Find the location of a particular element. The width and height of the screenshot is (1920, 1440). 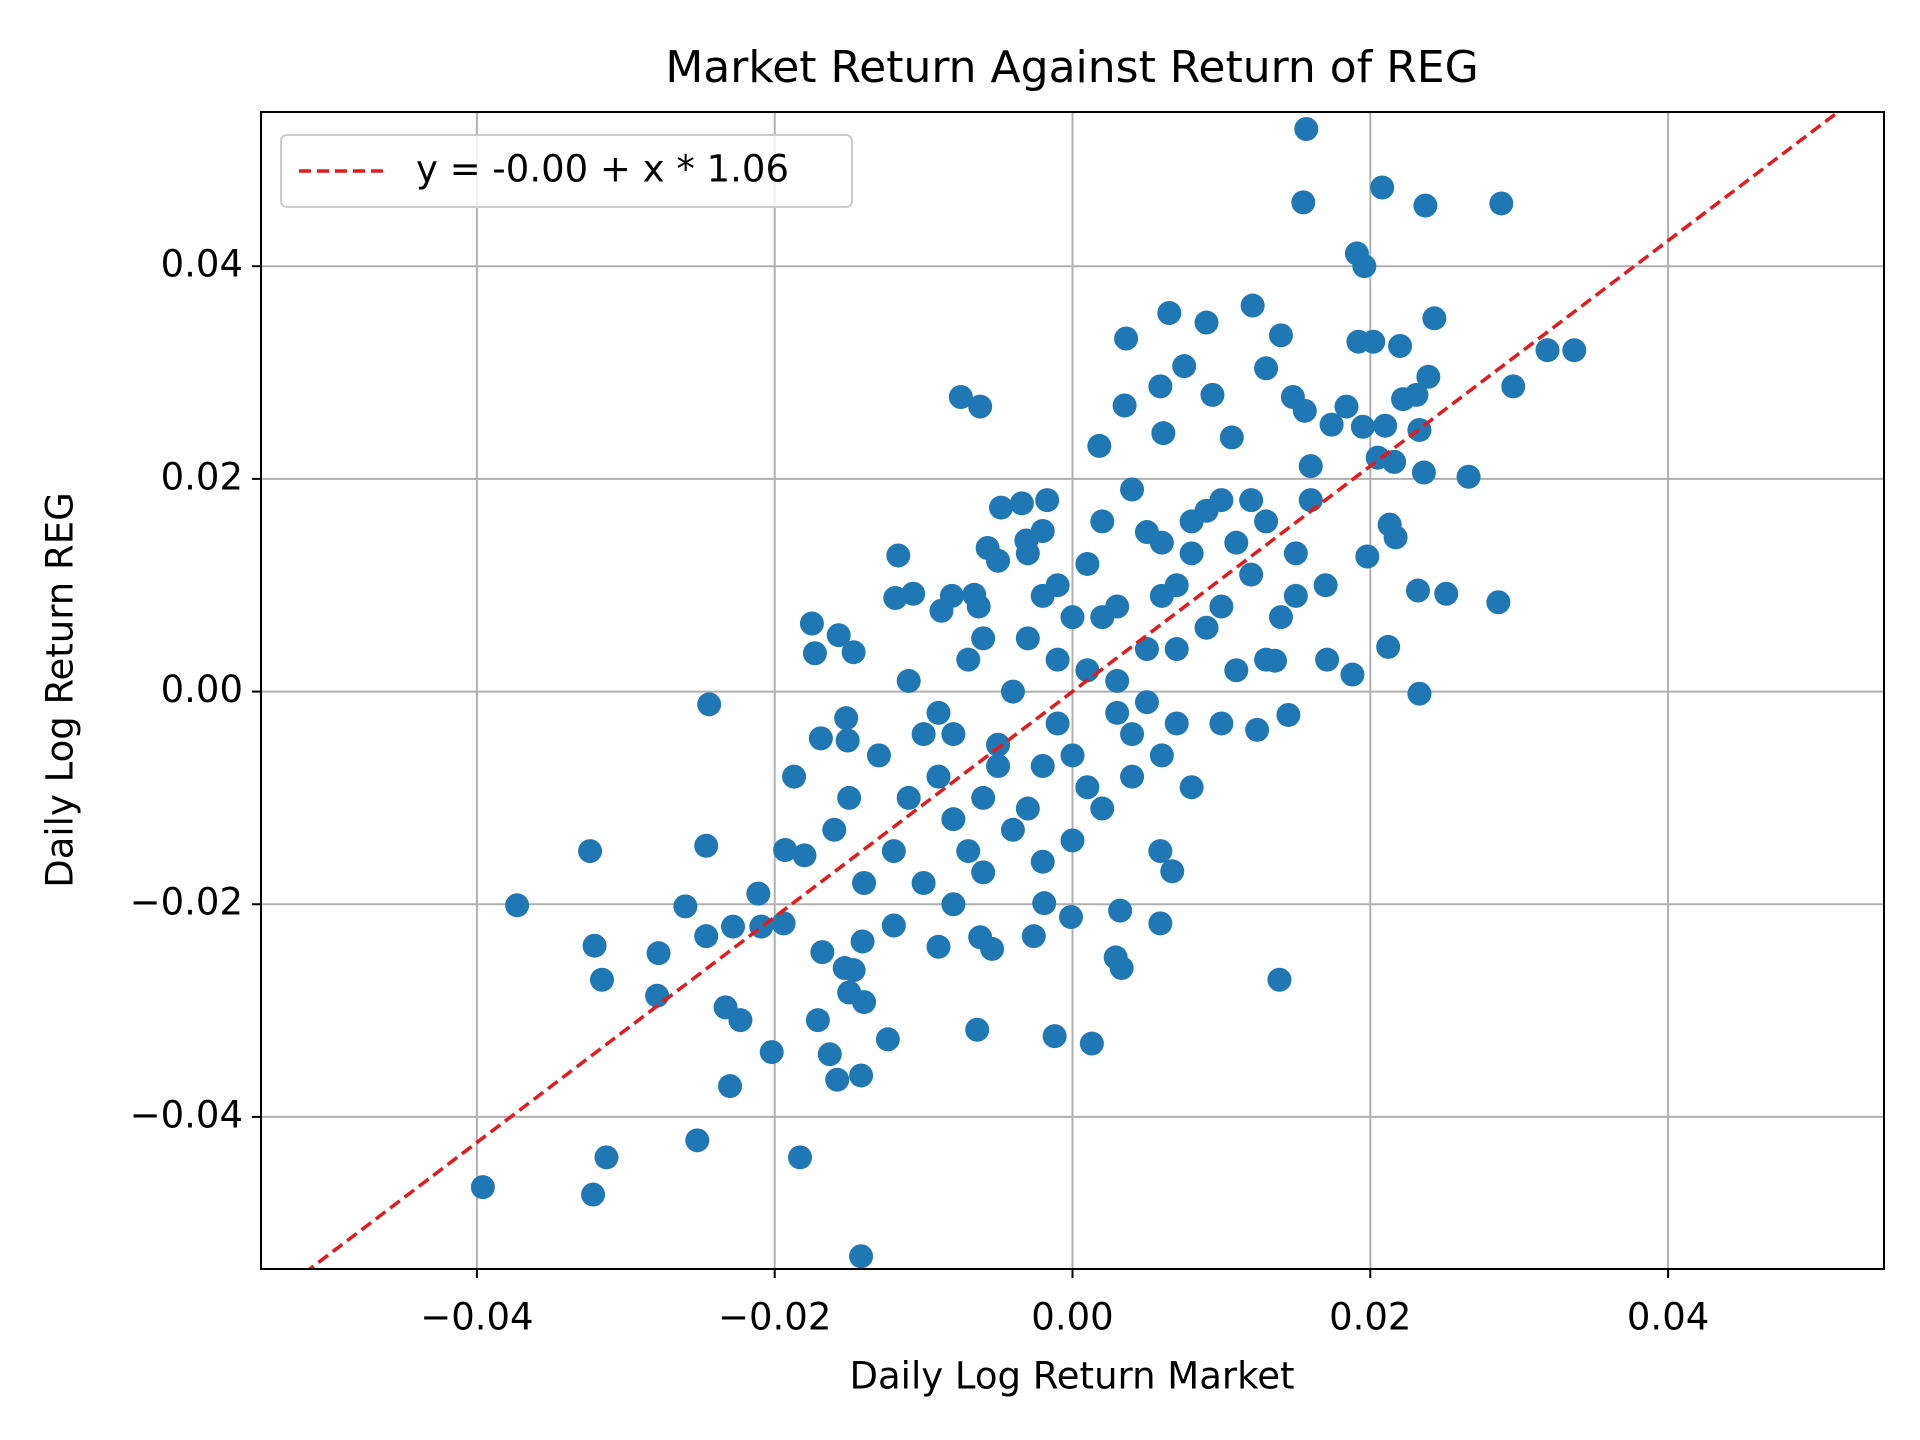

y-tick-label: 0.00 is located at coordinates (202, 689).